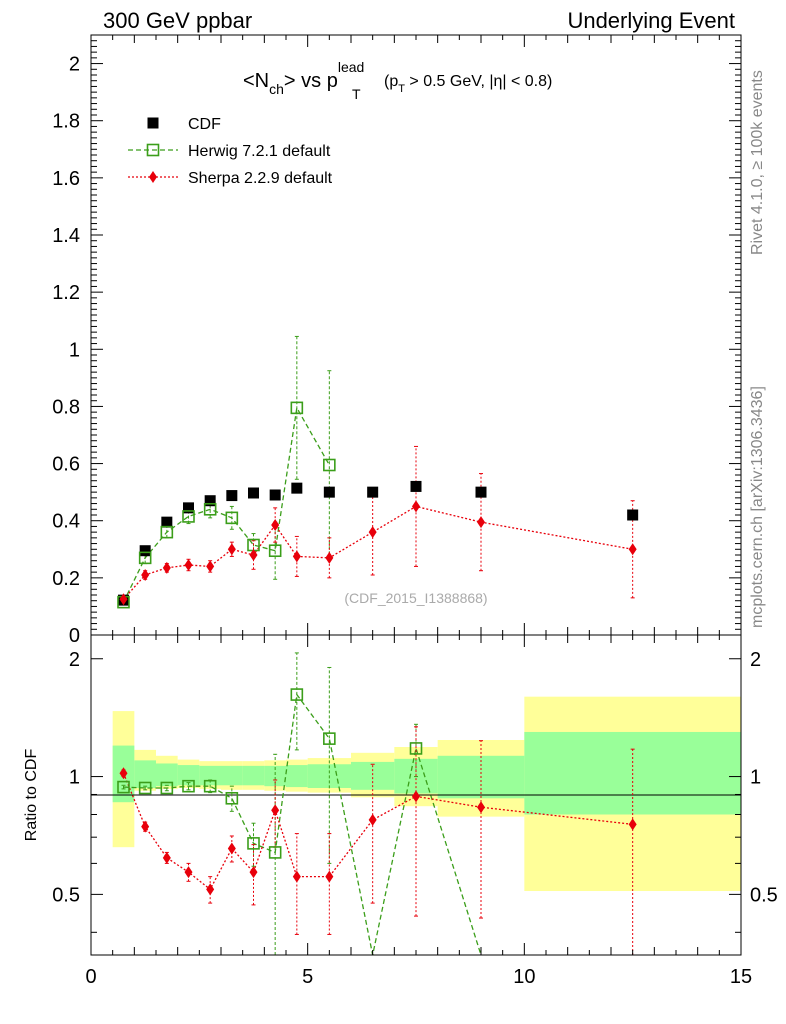 The height and width of the screenshot is (1024, 786). I want to click on legend-cdf-marker, so click(153, 123).